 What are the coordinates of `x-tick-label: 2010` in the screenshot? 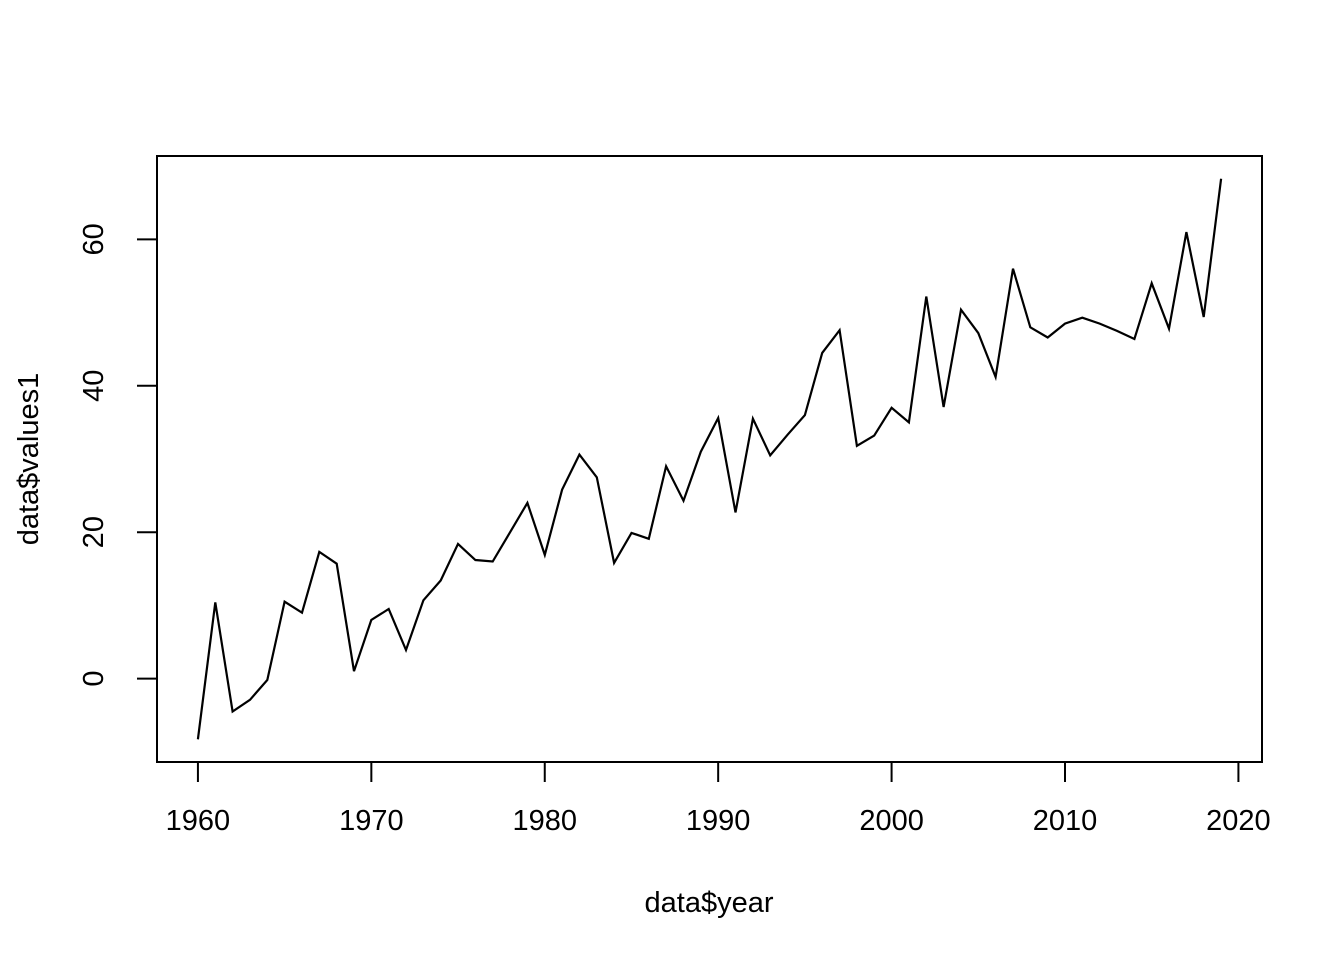 It's located at (1065, 821).